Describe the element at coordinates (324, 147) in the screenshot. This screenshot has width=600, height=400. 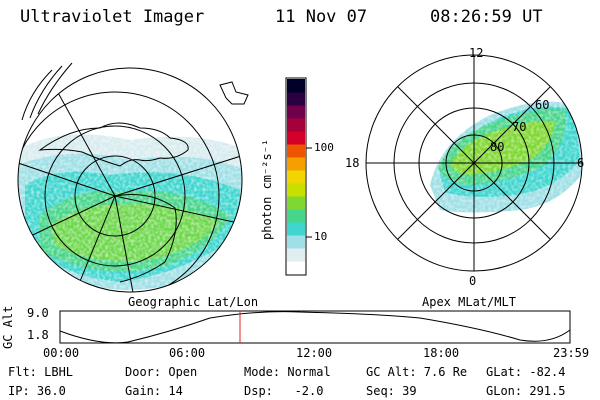
I see `colorbar-label-100: 100` at that location.